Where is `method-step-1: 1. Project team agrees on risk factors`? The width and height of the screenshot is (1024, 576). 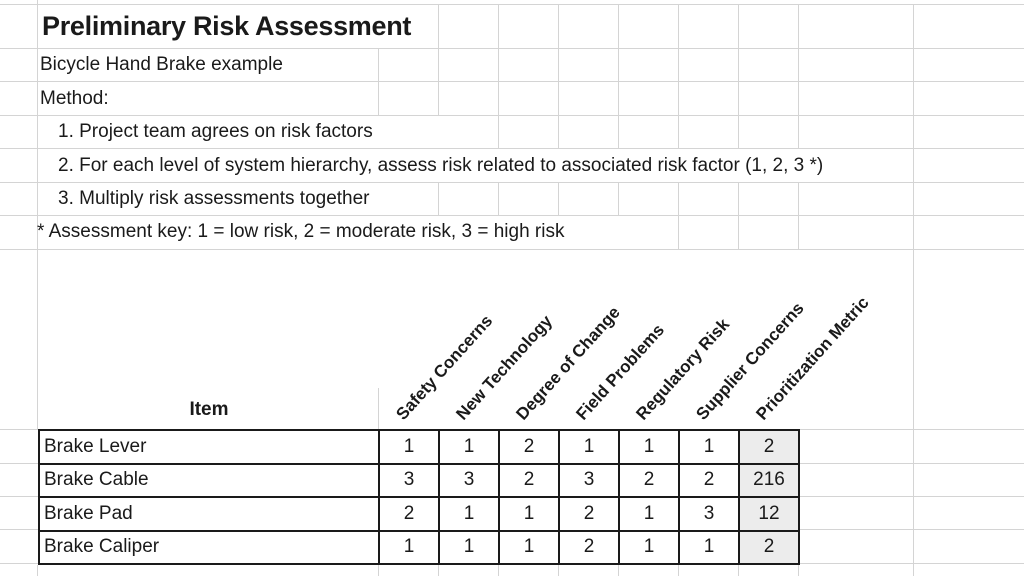
method-step-1: 1. Project team agrees on risk factors is located at coordinates (215, 131).